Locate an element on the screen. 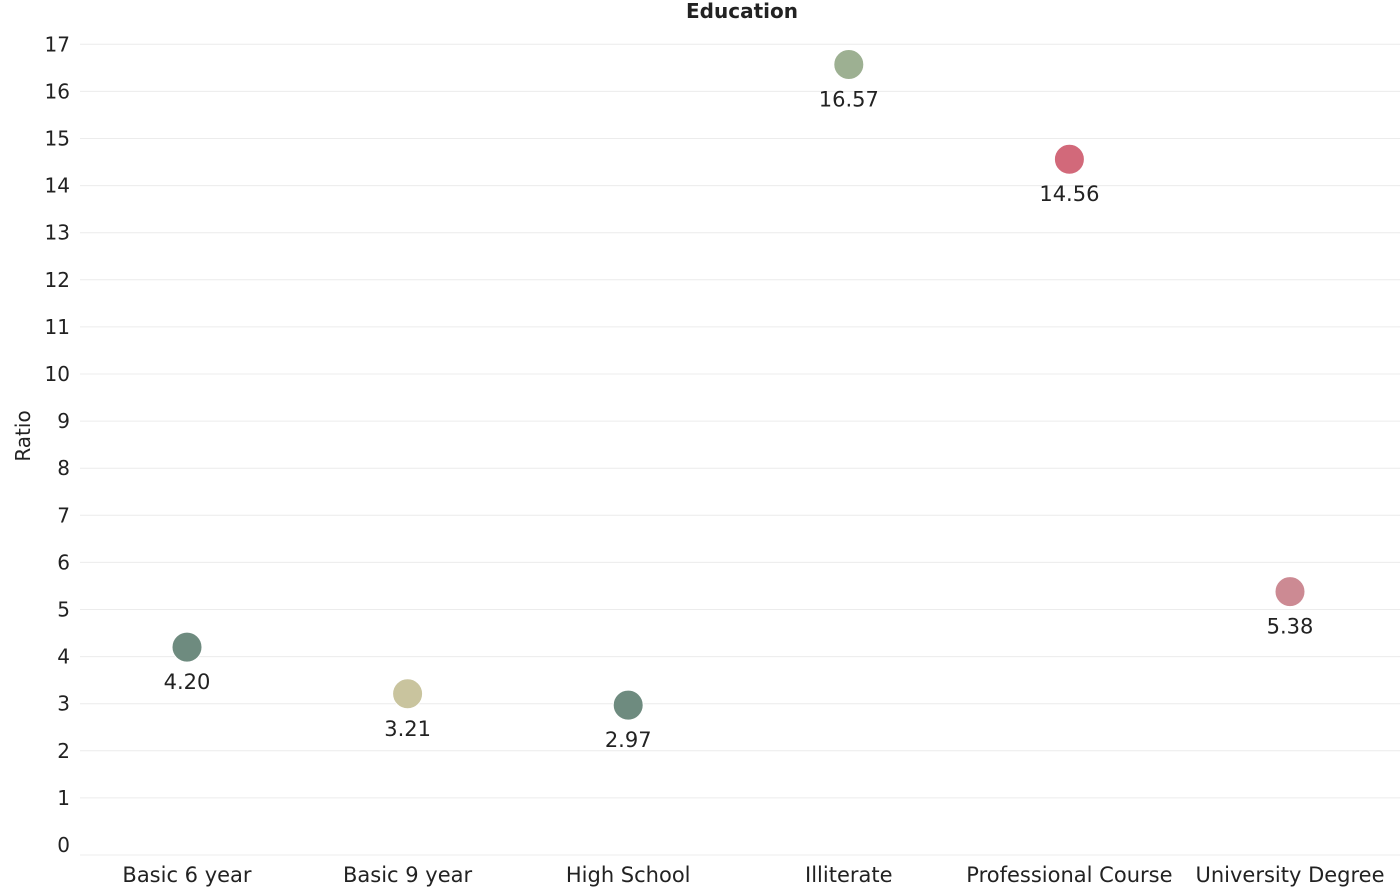 The image size is (1400, 896). y-tick-2: 2 is located at coordinates (63, 751).